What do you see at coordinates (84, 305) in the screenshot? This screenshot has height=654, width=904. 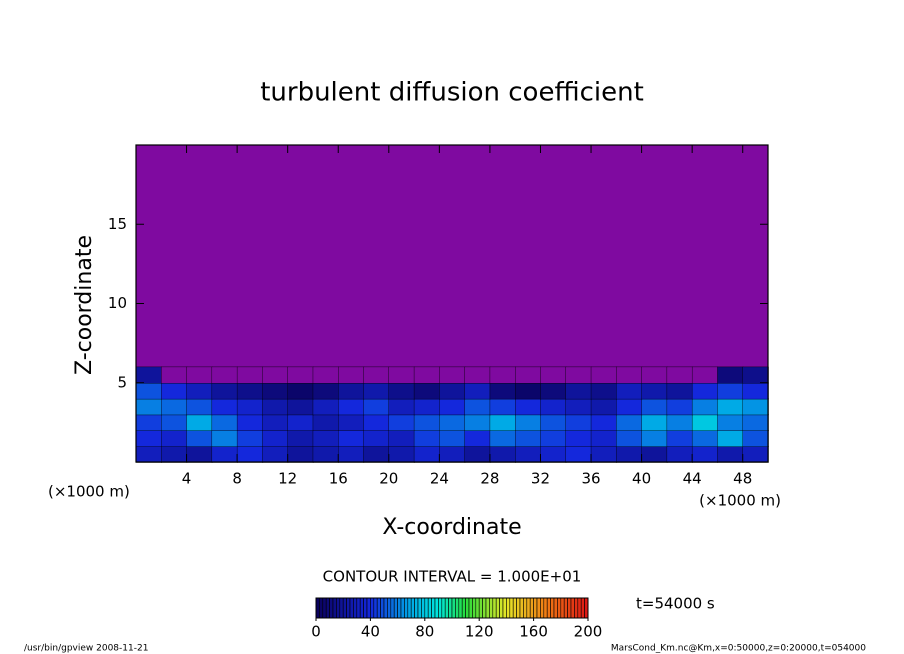 I see `y-axis-label: Z-coordinate` at bounding box center [84, 305].